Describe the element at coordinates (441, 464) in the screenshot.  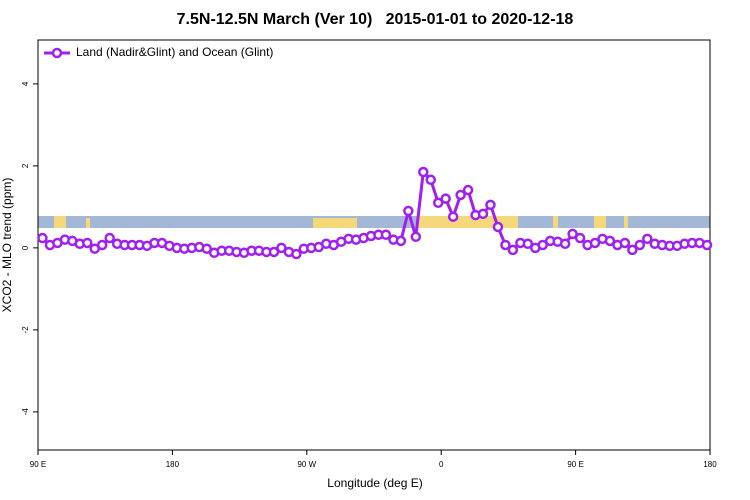
I see `x-tick-label: 0` at that location.